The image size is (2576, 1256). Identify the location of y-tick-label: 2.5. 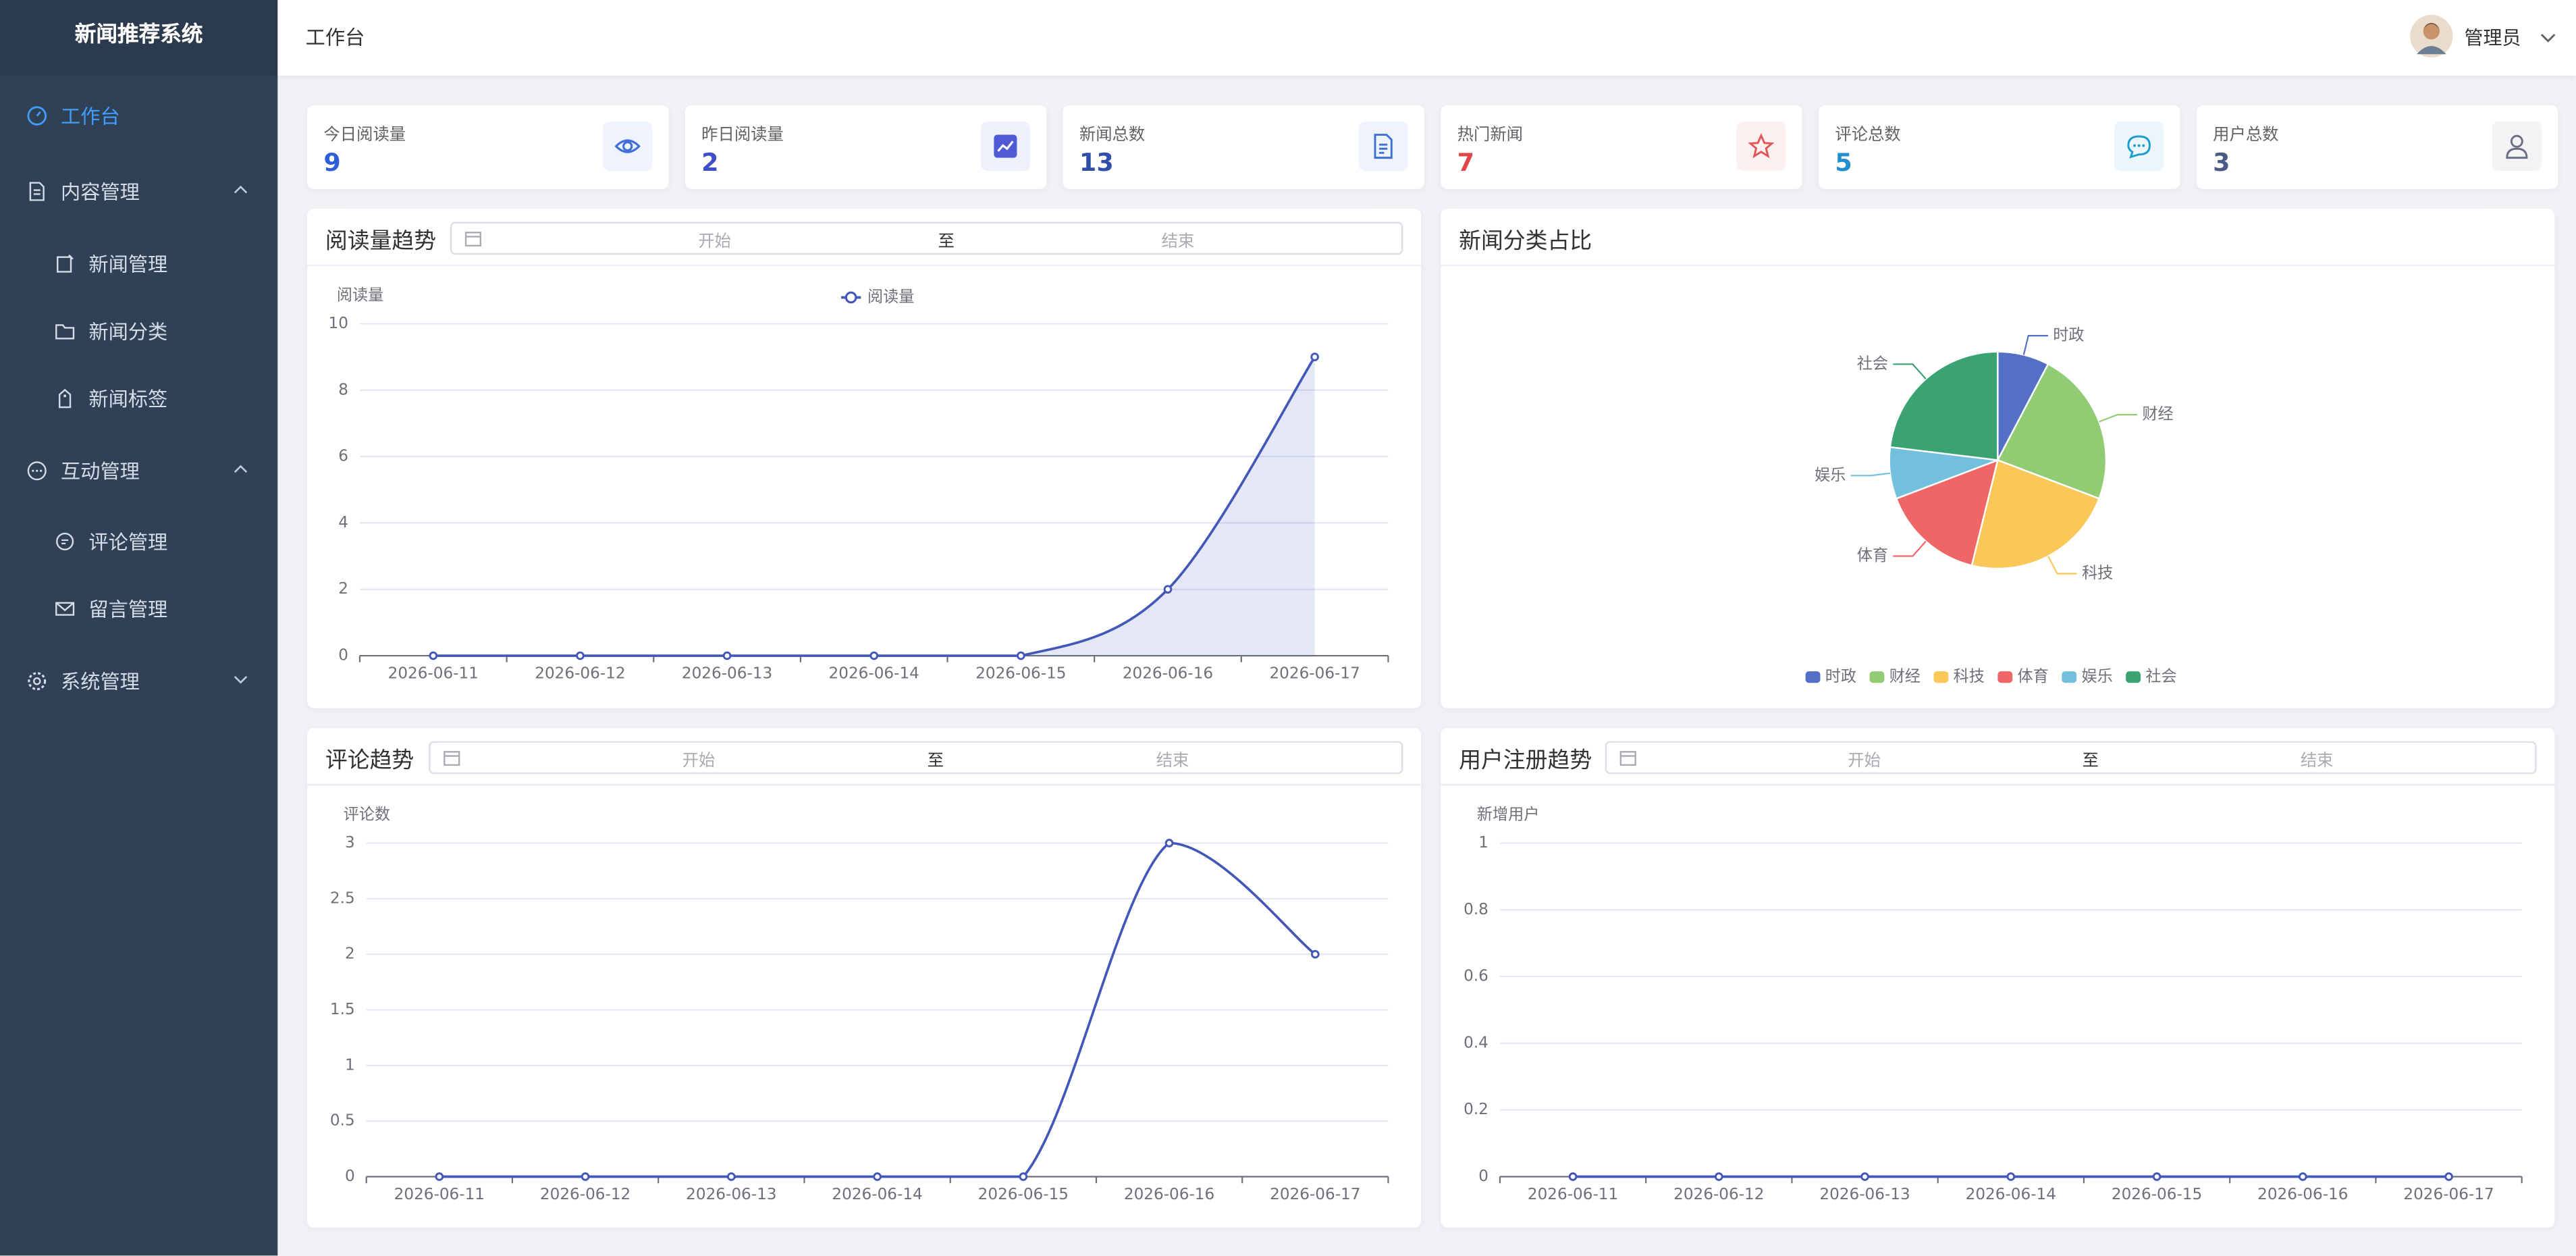
(342, 898).